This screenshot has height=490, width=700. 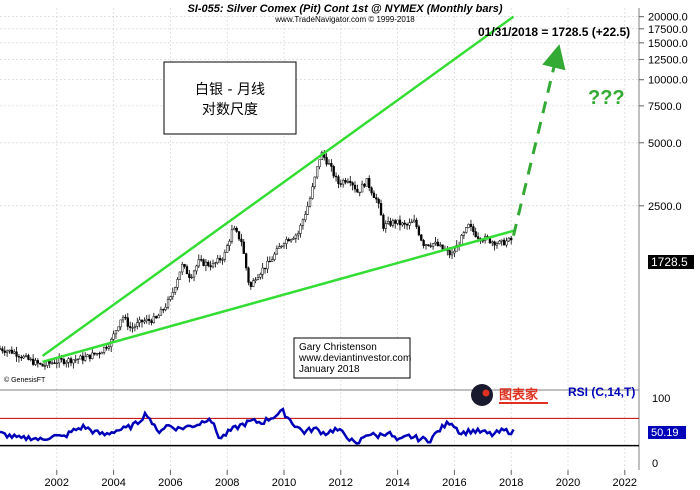 What do you see at coordinates (661, 399) in the screenshot?
I see `rsi-tick-100: 100` at bounding box center [661, 399].